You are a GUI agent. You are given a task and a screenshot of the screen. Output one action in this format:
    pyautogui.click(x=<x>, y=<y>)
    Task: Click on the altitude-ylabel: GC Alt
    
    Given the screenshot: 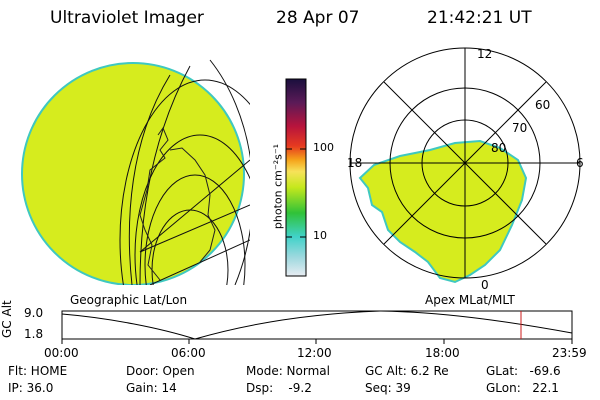 What is the action you would take?
    pyautogui.click(x=7, y=319)
    